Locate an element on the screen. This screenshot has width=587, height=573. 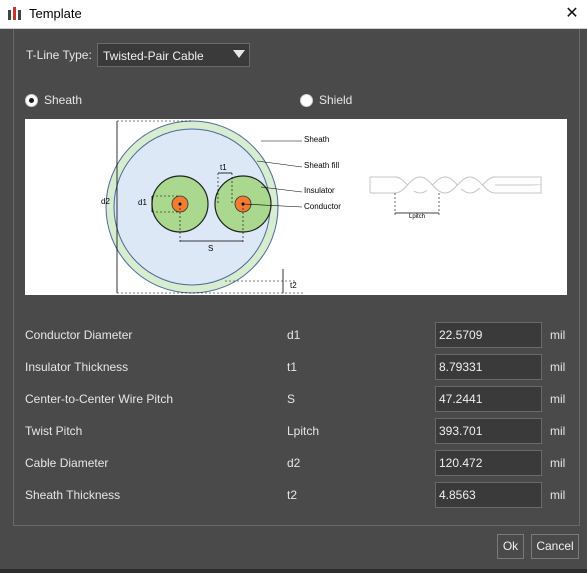
tline-type-select: Twisted-Pair Cable is located at coordinates (173, 55).